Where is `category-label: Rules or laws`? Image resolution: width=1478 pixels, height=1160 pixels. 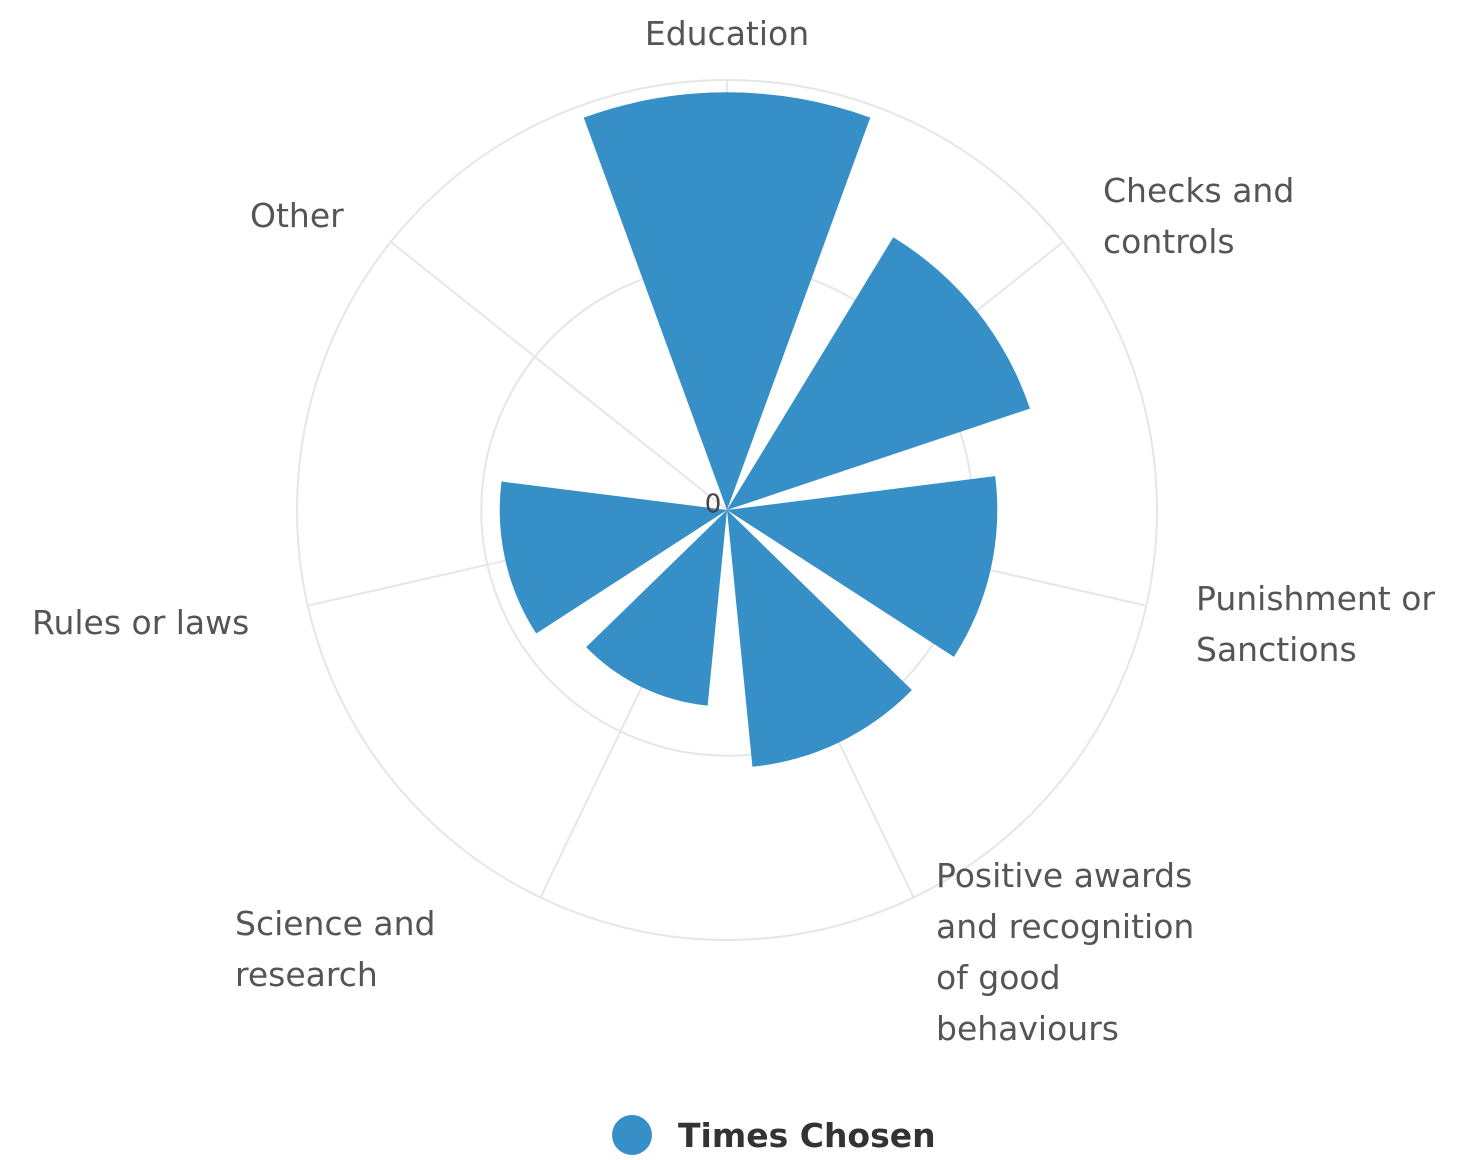 category-label: Rules or laws is located at coordinates (141, 622).